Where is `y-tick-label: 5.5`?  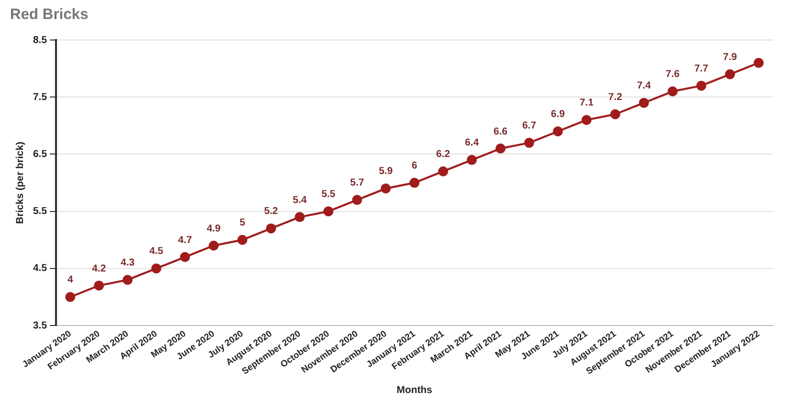
y-tick-label: 5.5 is located at coordinates (40, 212).